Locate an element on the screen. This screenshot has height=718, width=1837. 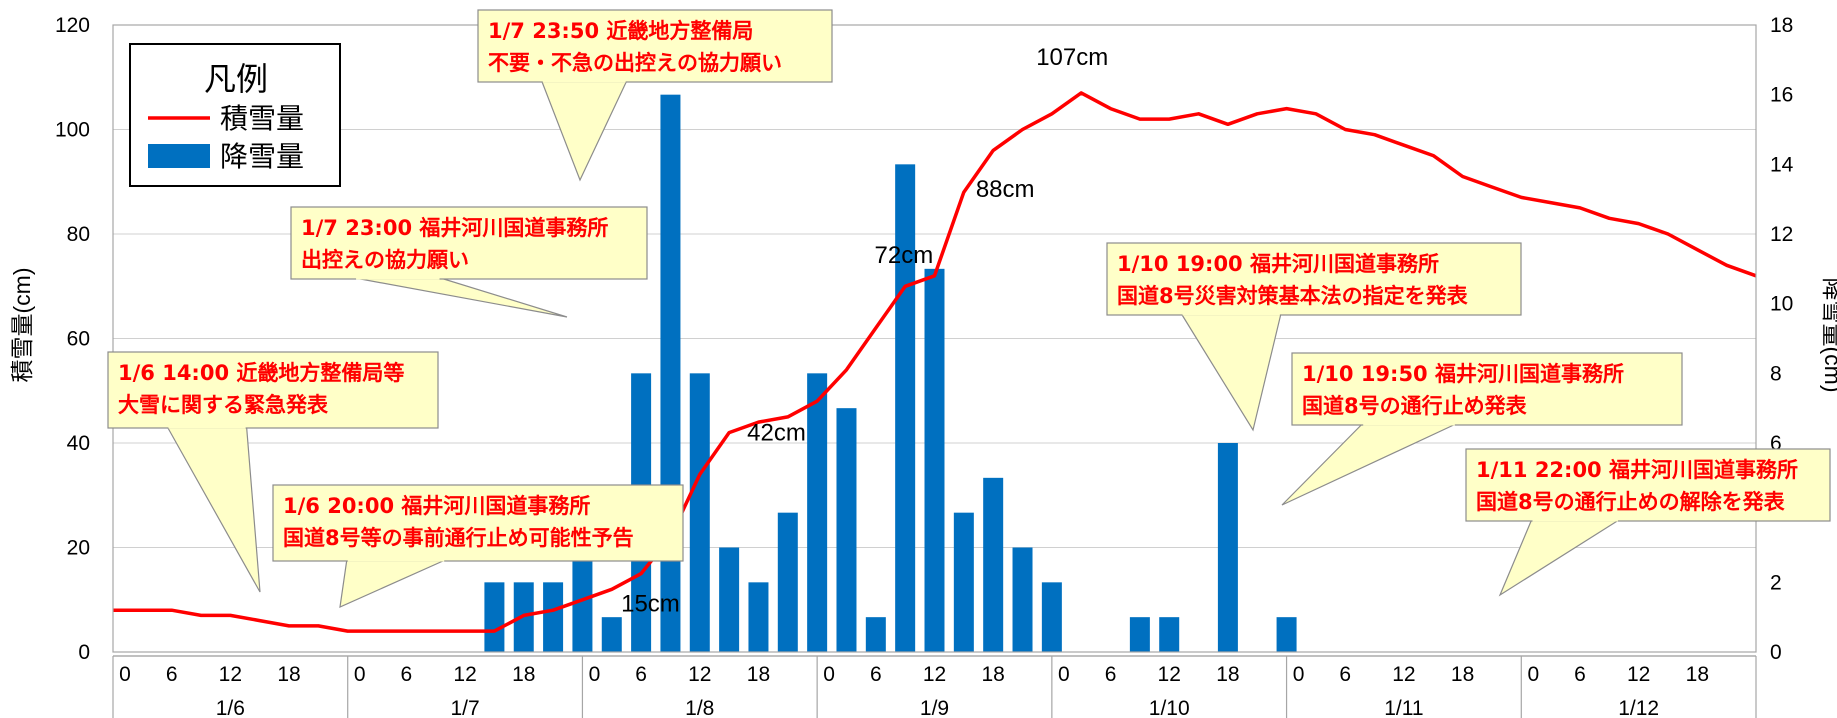
point-label: 88cm is located at coordinates (1005, 189).